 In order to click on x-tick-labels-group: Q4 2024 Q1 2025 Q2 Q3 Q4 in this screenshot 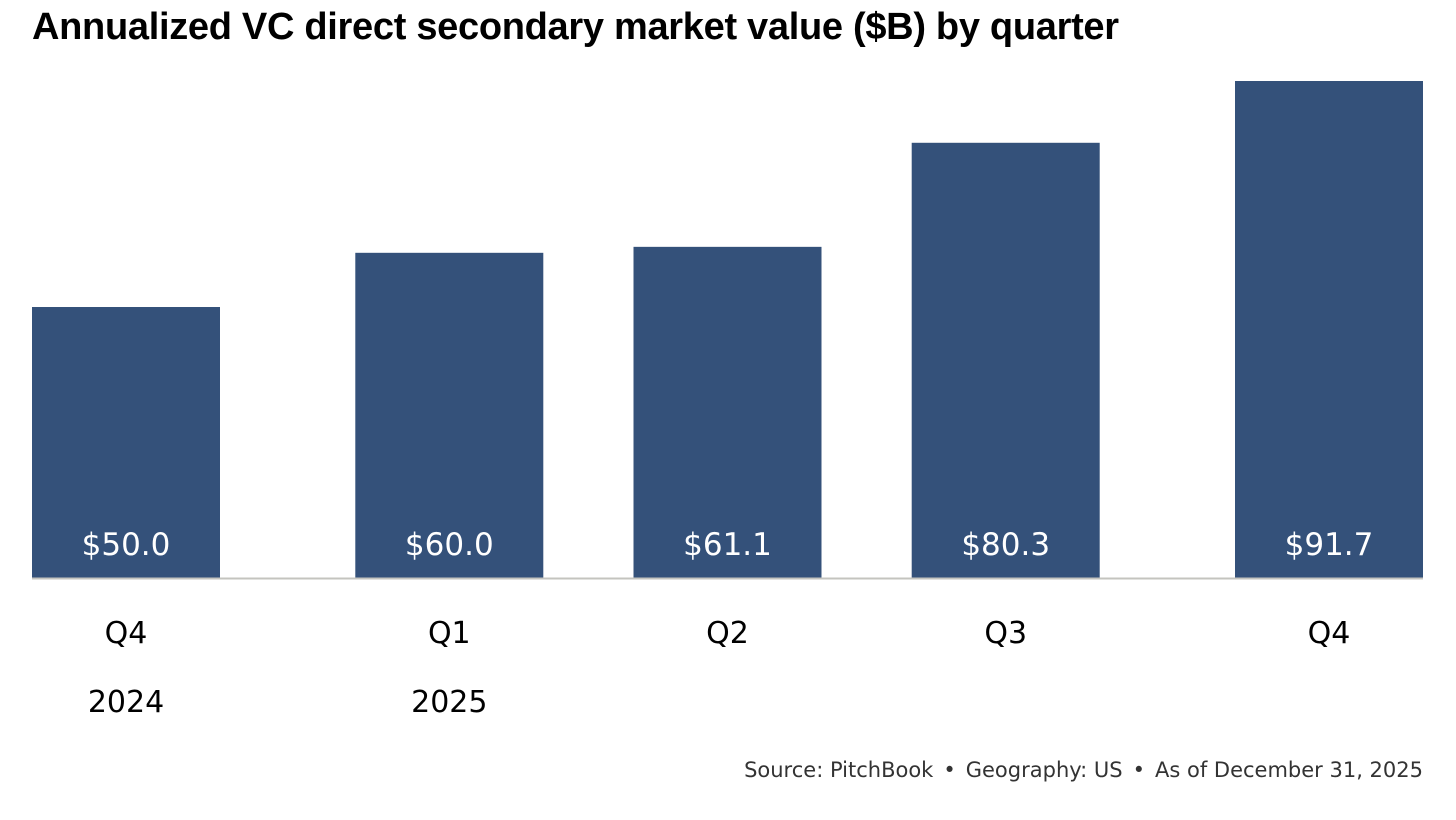, I will do `click(719, 668)`.